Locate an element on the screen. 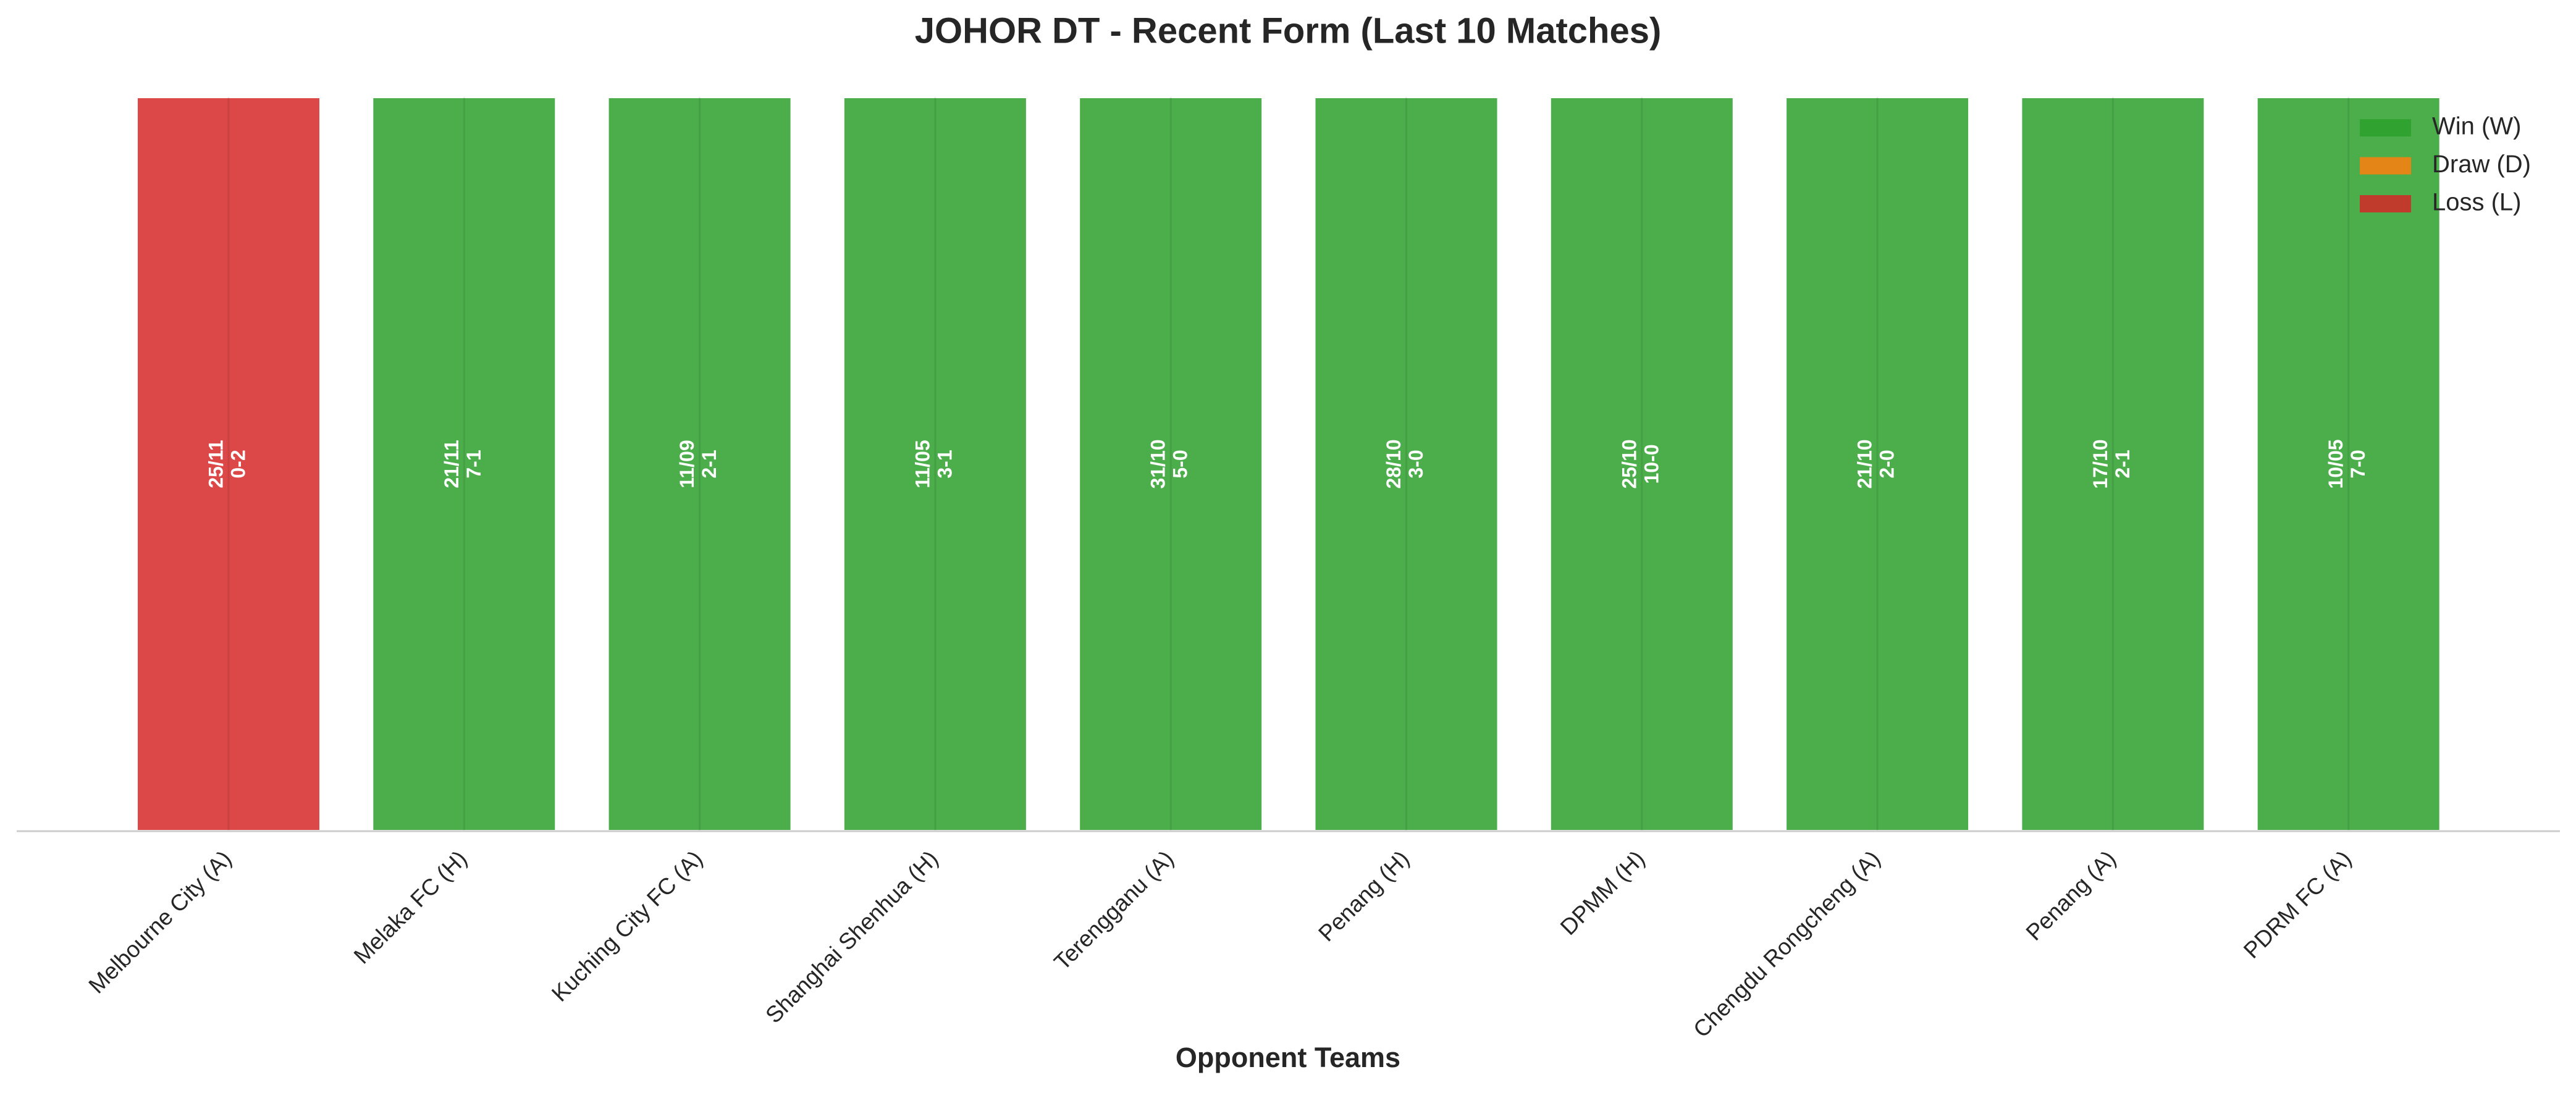 Image resolution: width=2576 pixels, height=1093 pixels. bar-label: 25/11 0-2 is located at coordinates (226, 464).